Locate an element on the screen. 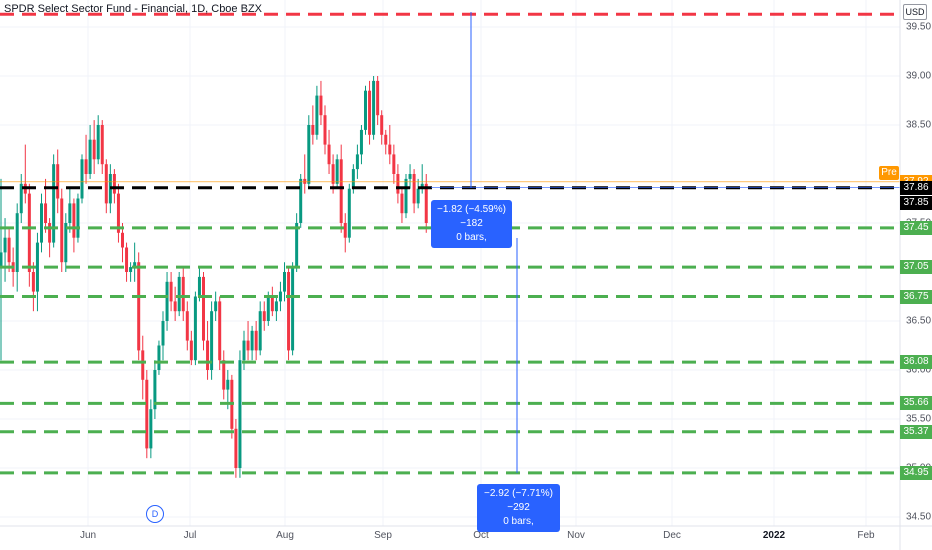  price-tick-label: 34.50 is located at coordinates (919, 517).